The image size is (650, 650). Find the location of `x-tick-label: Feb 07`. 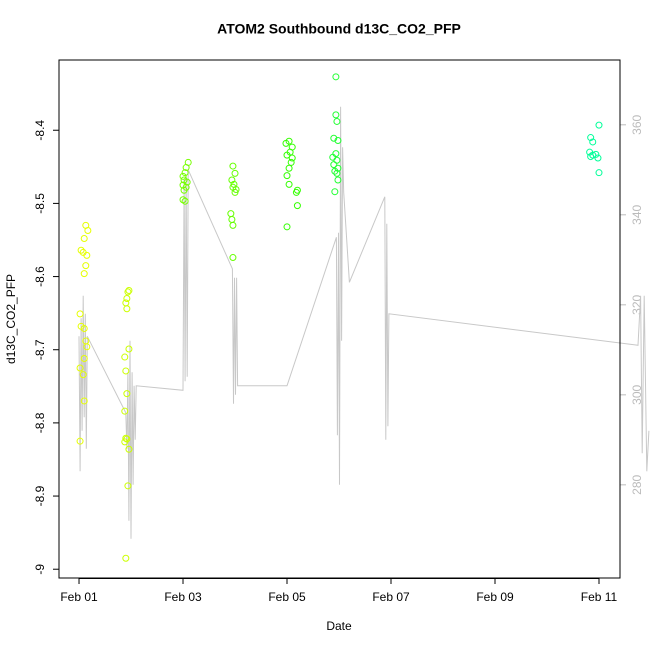

x-tick-label: Feb 07 is located at coordinates (391, 597).